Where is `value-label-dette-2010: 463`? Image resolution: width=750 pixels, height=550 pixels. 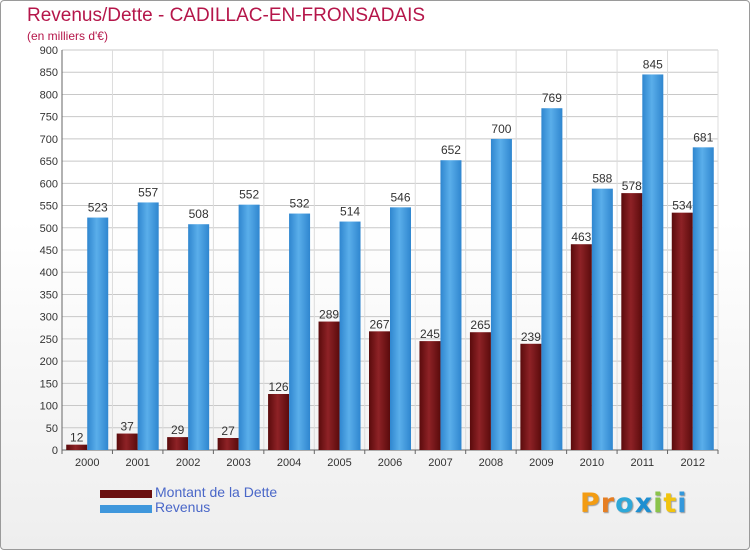
value-label-dette-2010: 463 is located at coordinates (581, 237).